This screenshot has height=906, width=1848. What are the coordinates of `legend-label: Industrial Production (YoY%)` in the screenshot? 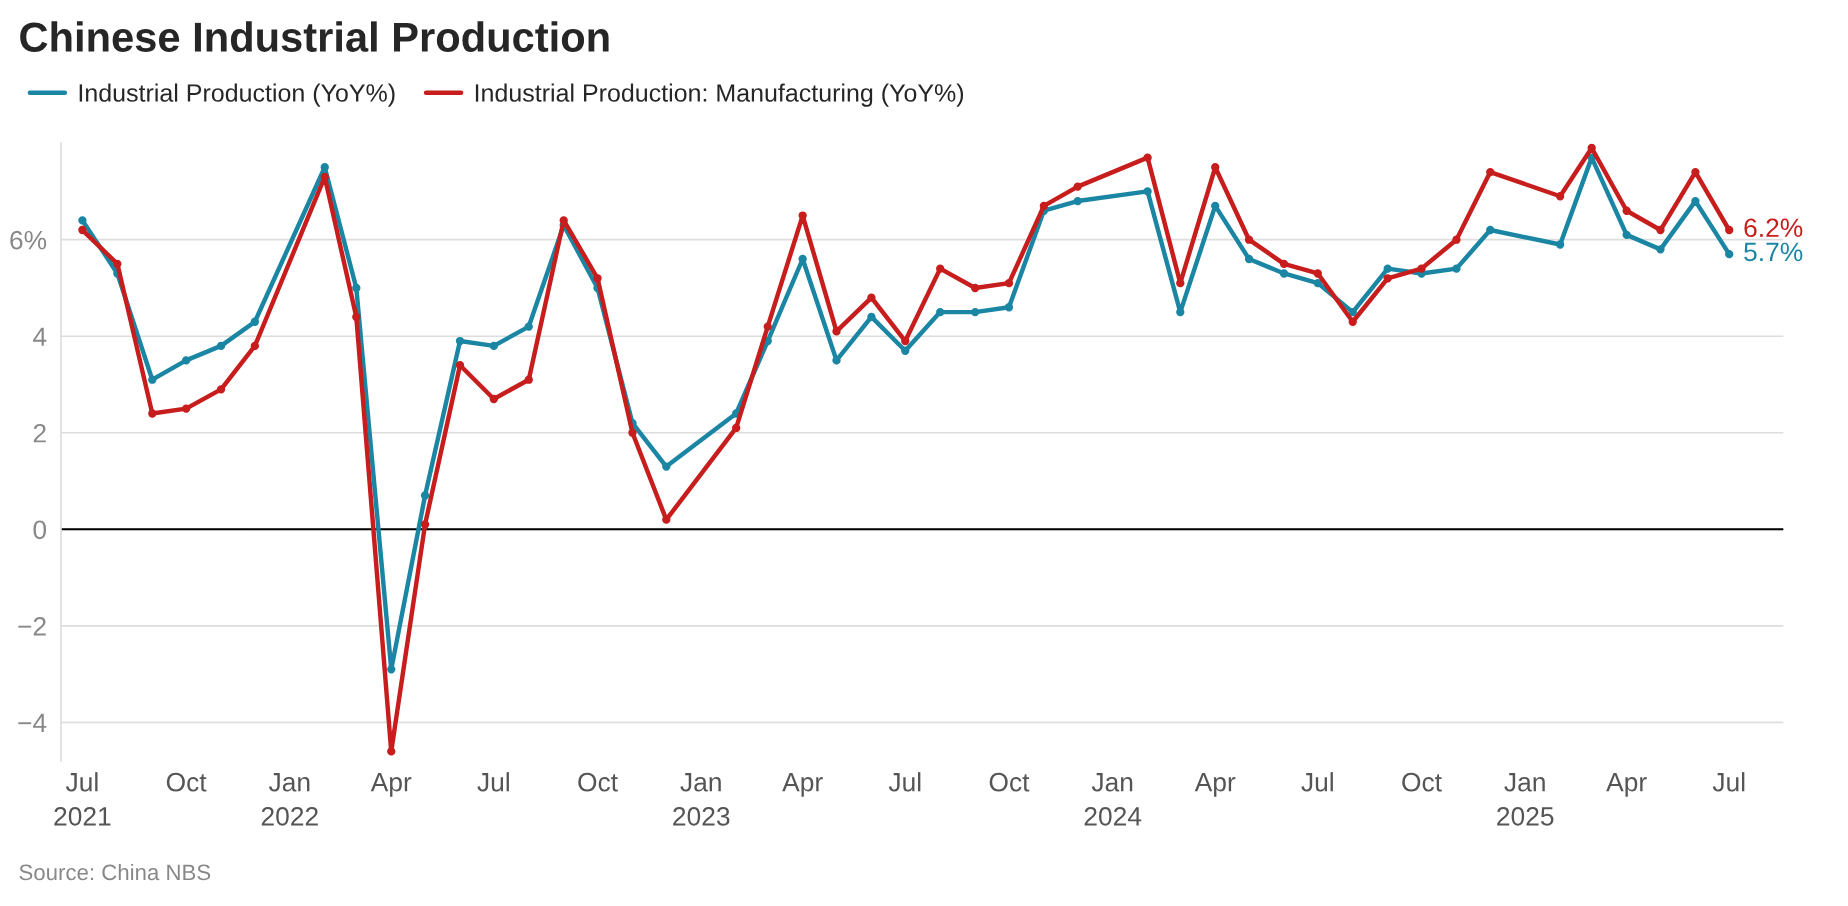 It's located at (237, 95).